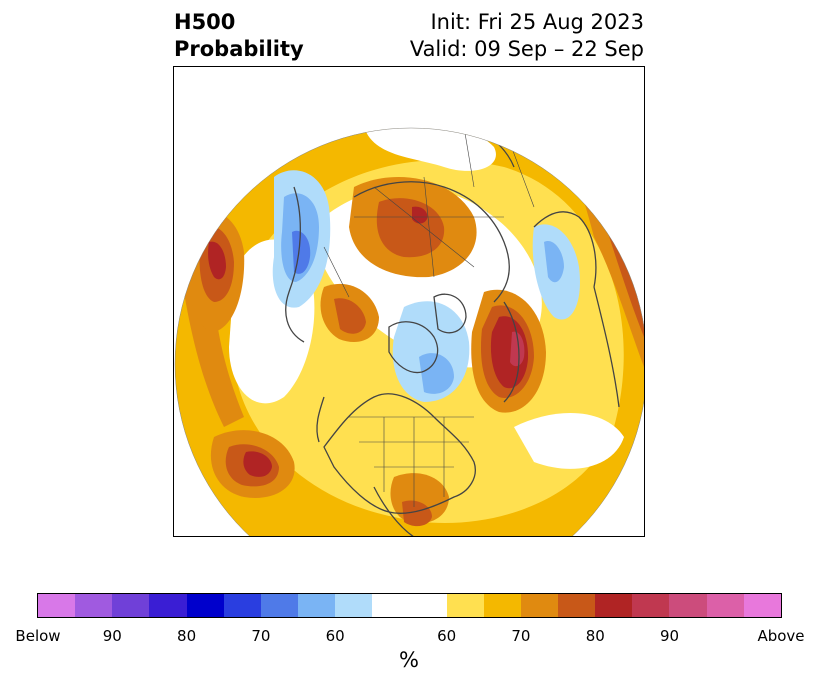 The height and width of the screenshot is (686, 819). What do you see at coordinates (517, 349) in the screenshot?
I see `region-warm-east-peak` at bounding box center [517, 349].